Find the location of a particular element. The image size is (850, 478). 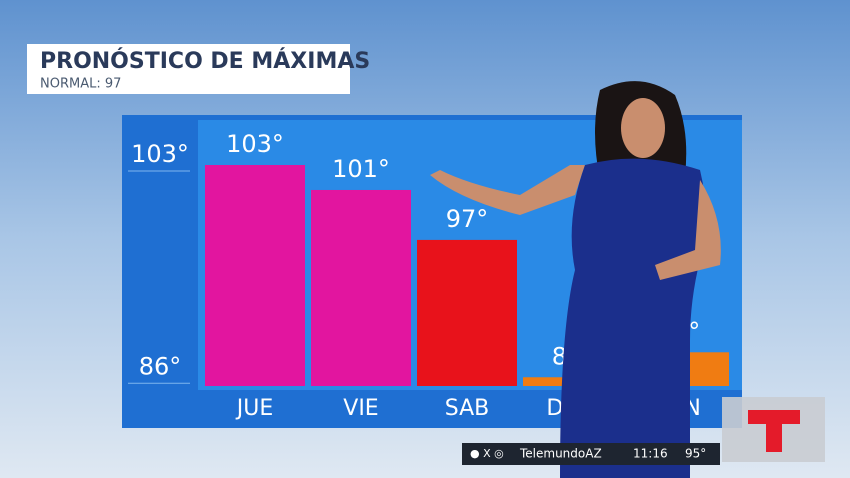

title-box is located at coordinates (188, 69).